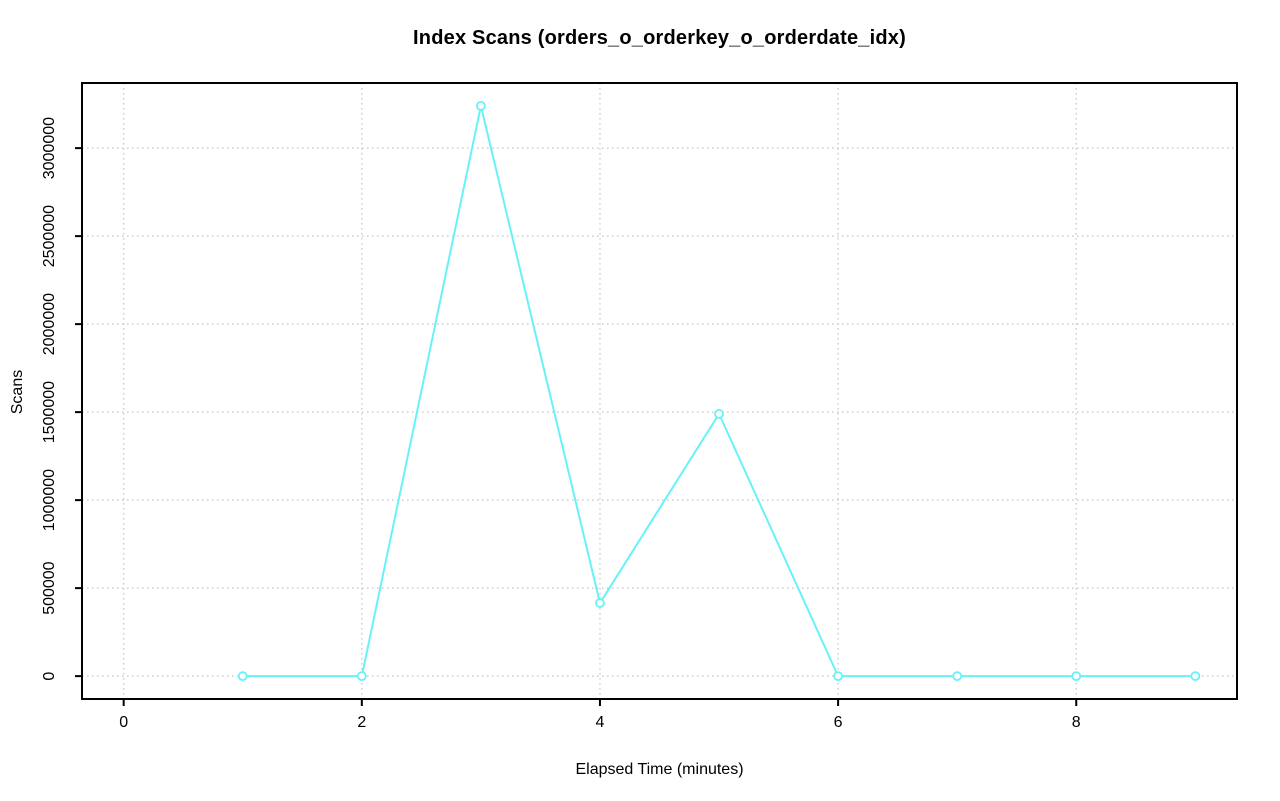 The height and width of the screenshot is (801, 1280). I want to click on y-tick-label: 0, so click(49, 676).